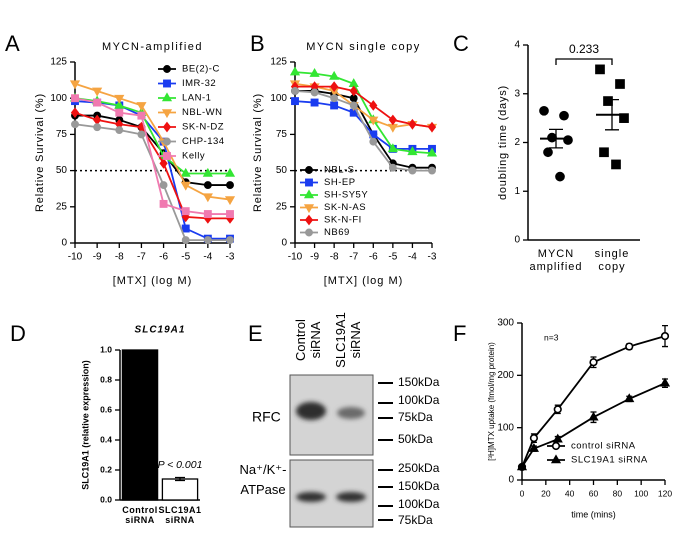  I want to click on annotation: 0.233, so click(584, 49).